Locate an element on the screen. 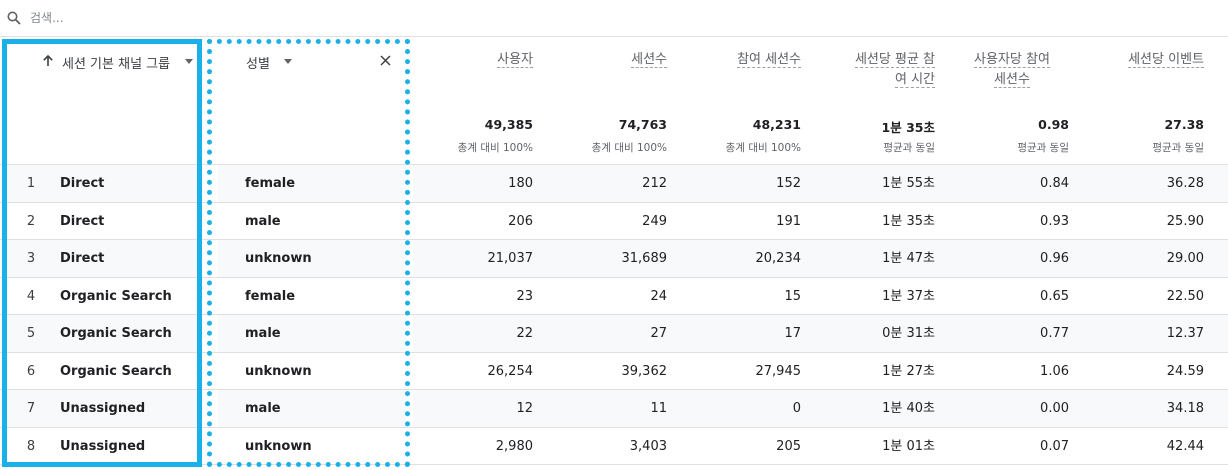 This screenshot has height=470, width=1228. header-divider is located at coordinates (614, 36).